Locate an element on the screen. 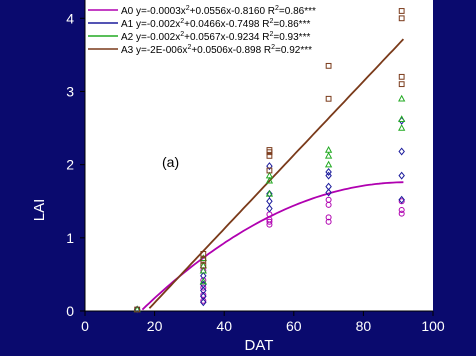  legend-label-a0: A0 y=-0.0003x2+0.0556x-0.8160 R2=0.86*** is located at coordinates (218, 11).